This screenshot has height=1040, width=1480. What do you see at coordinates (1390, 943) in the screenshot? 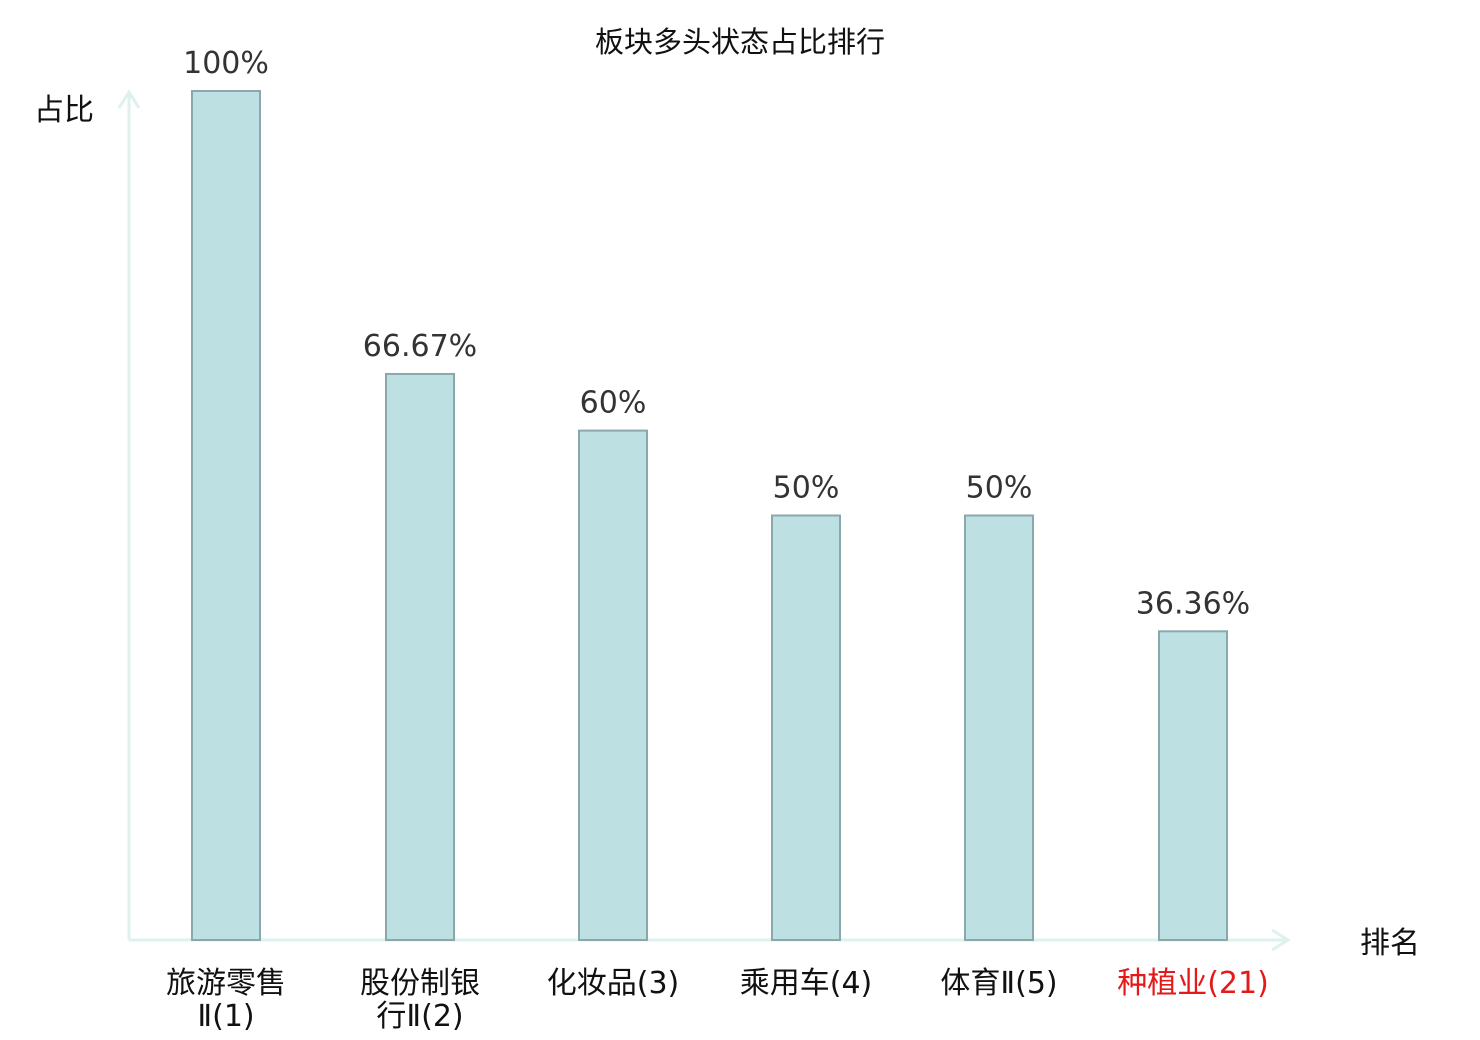
I see `x-axis-label: 排名` at bounding box center [1390, 943].